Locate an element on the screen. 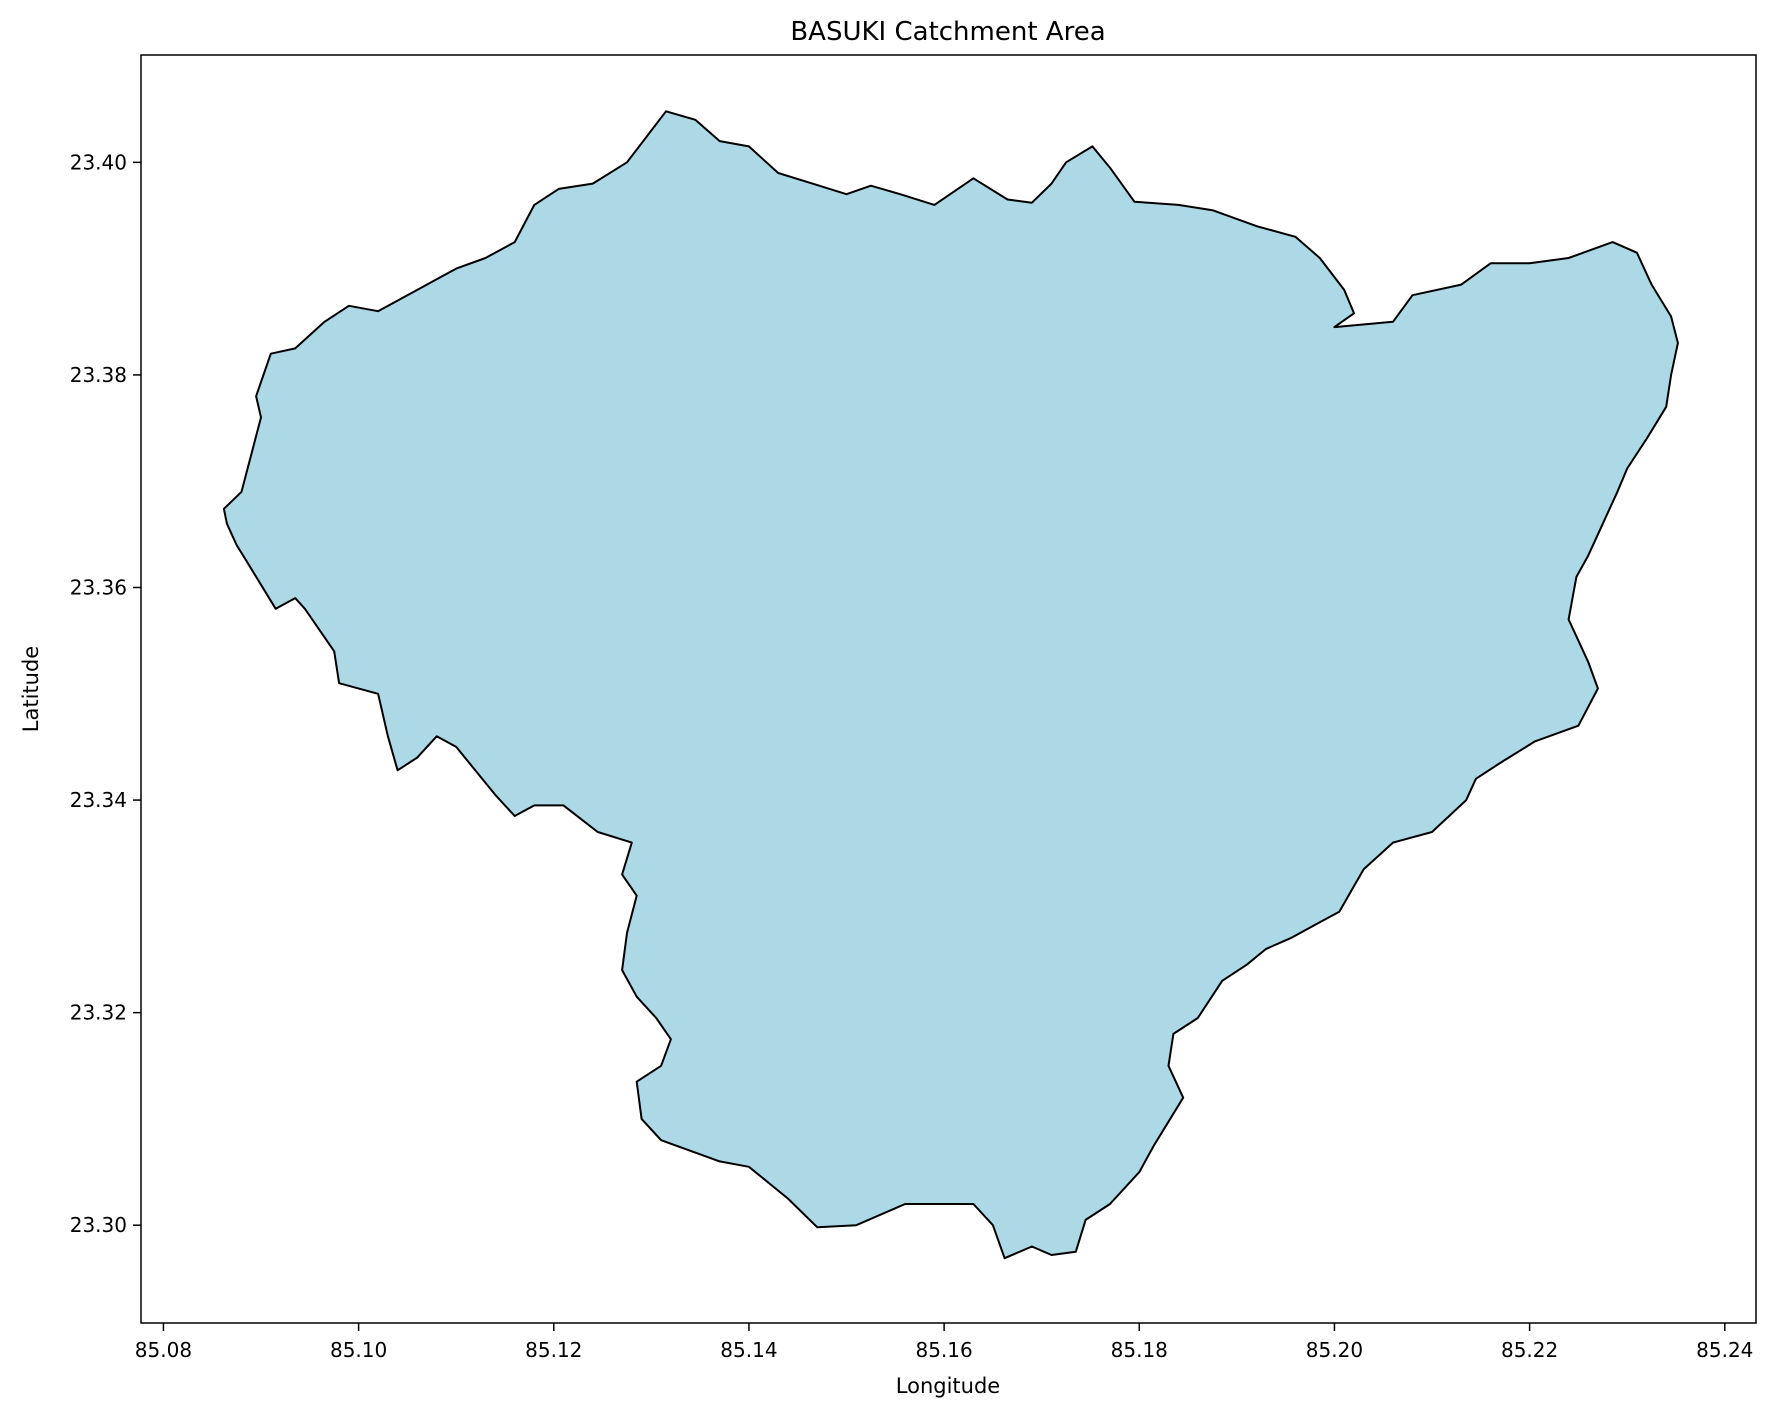 The image size is (1777, 1416). x-tick-label: 85.16 is located at coordinates (943, 1350).